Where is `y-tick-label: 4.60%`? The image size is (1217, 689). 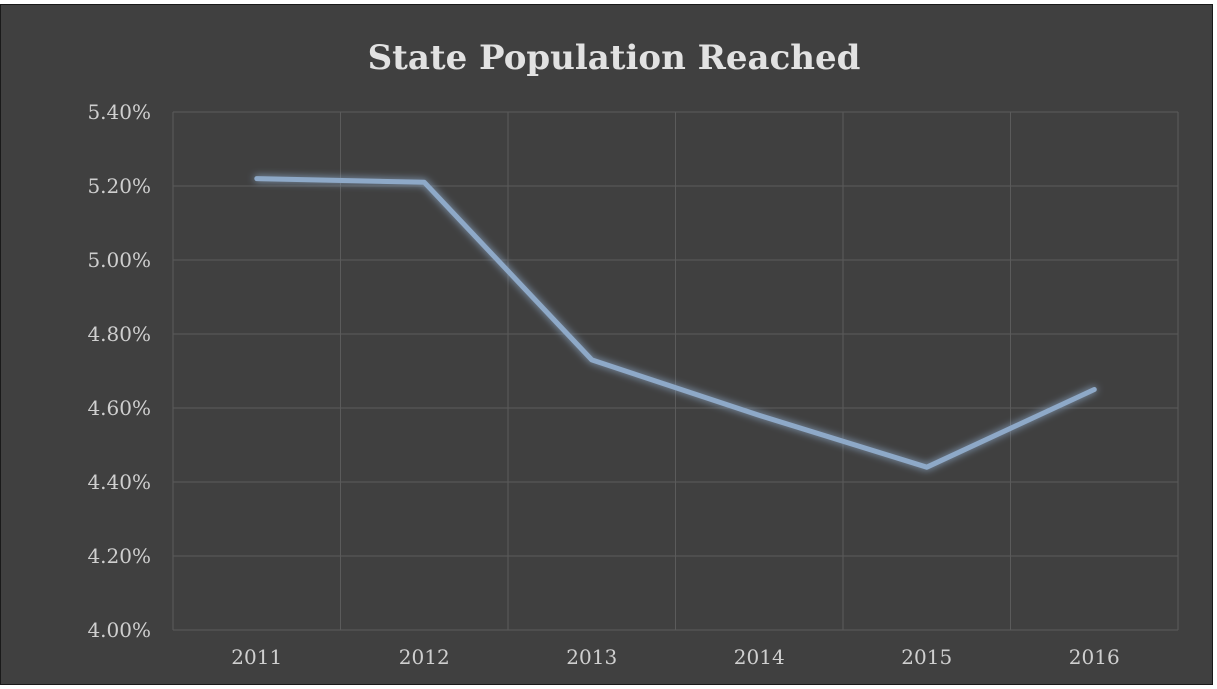
y-tick-label: 4.60% is located at coordinates (119, 408).